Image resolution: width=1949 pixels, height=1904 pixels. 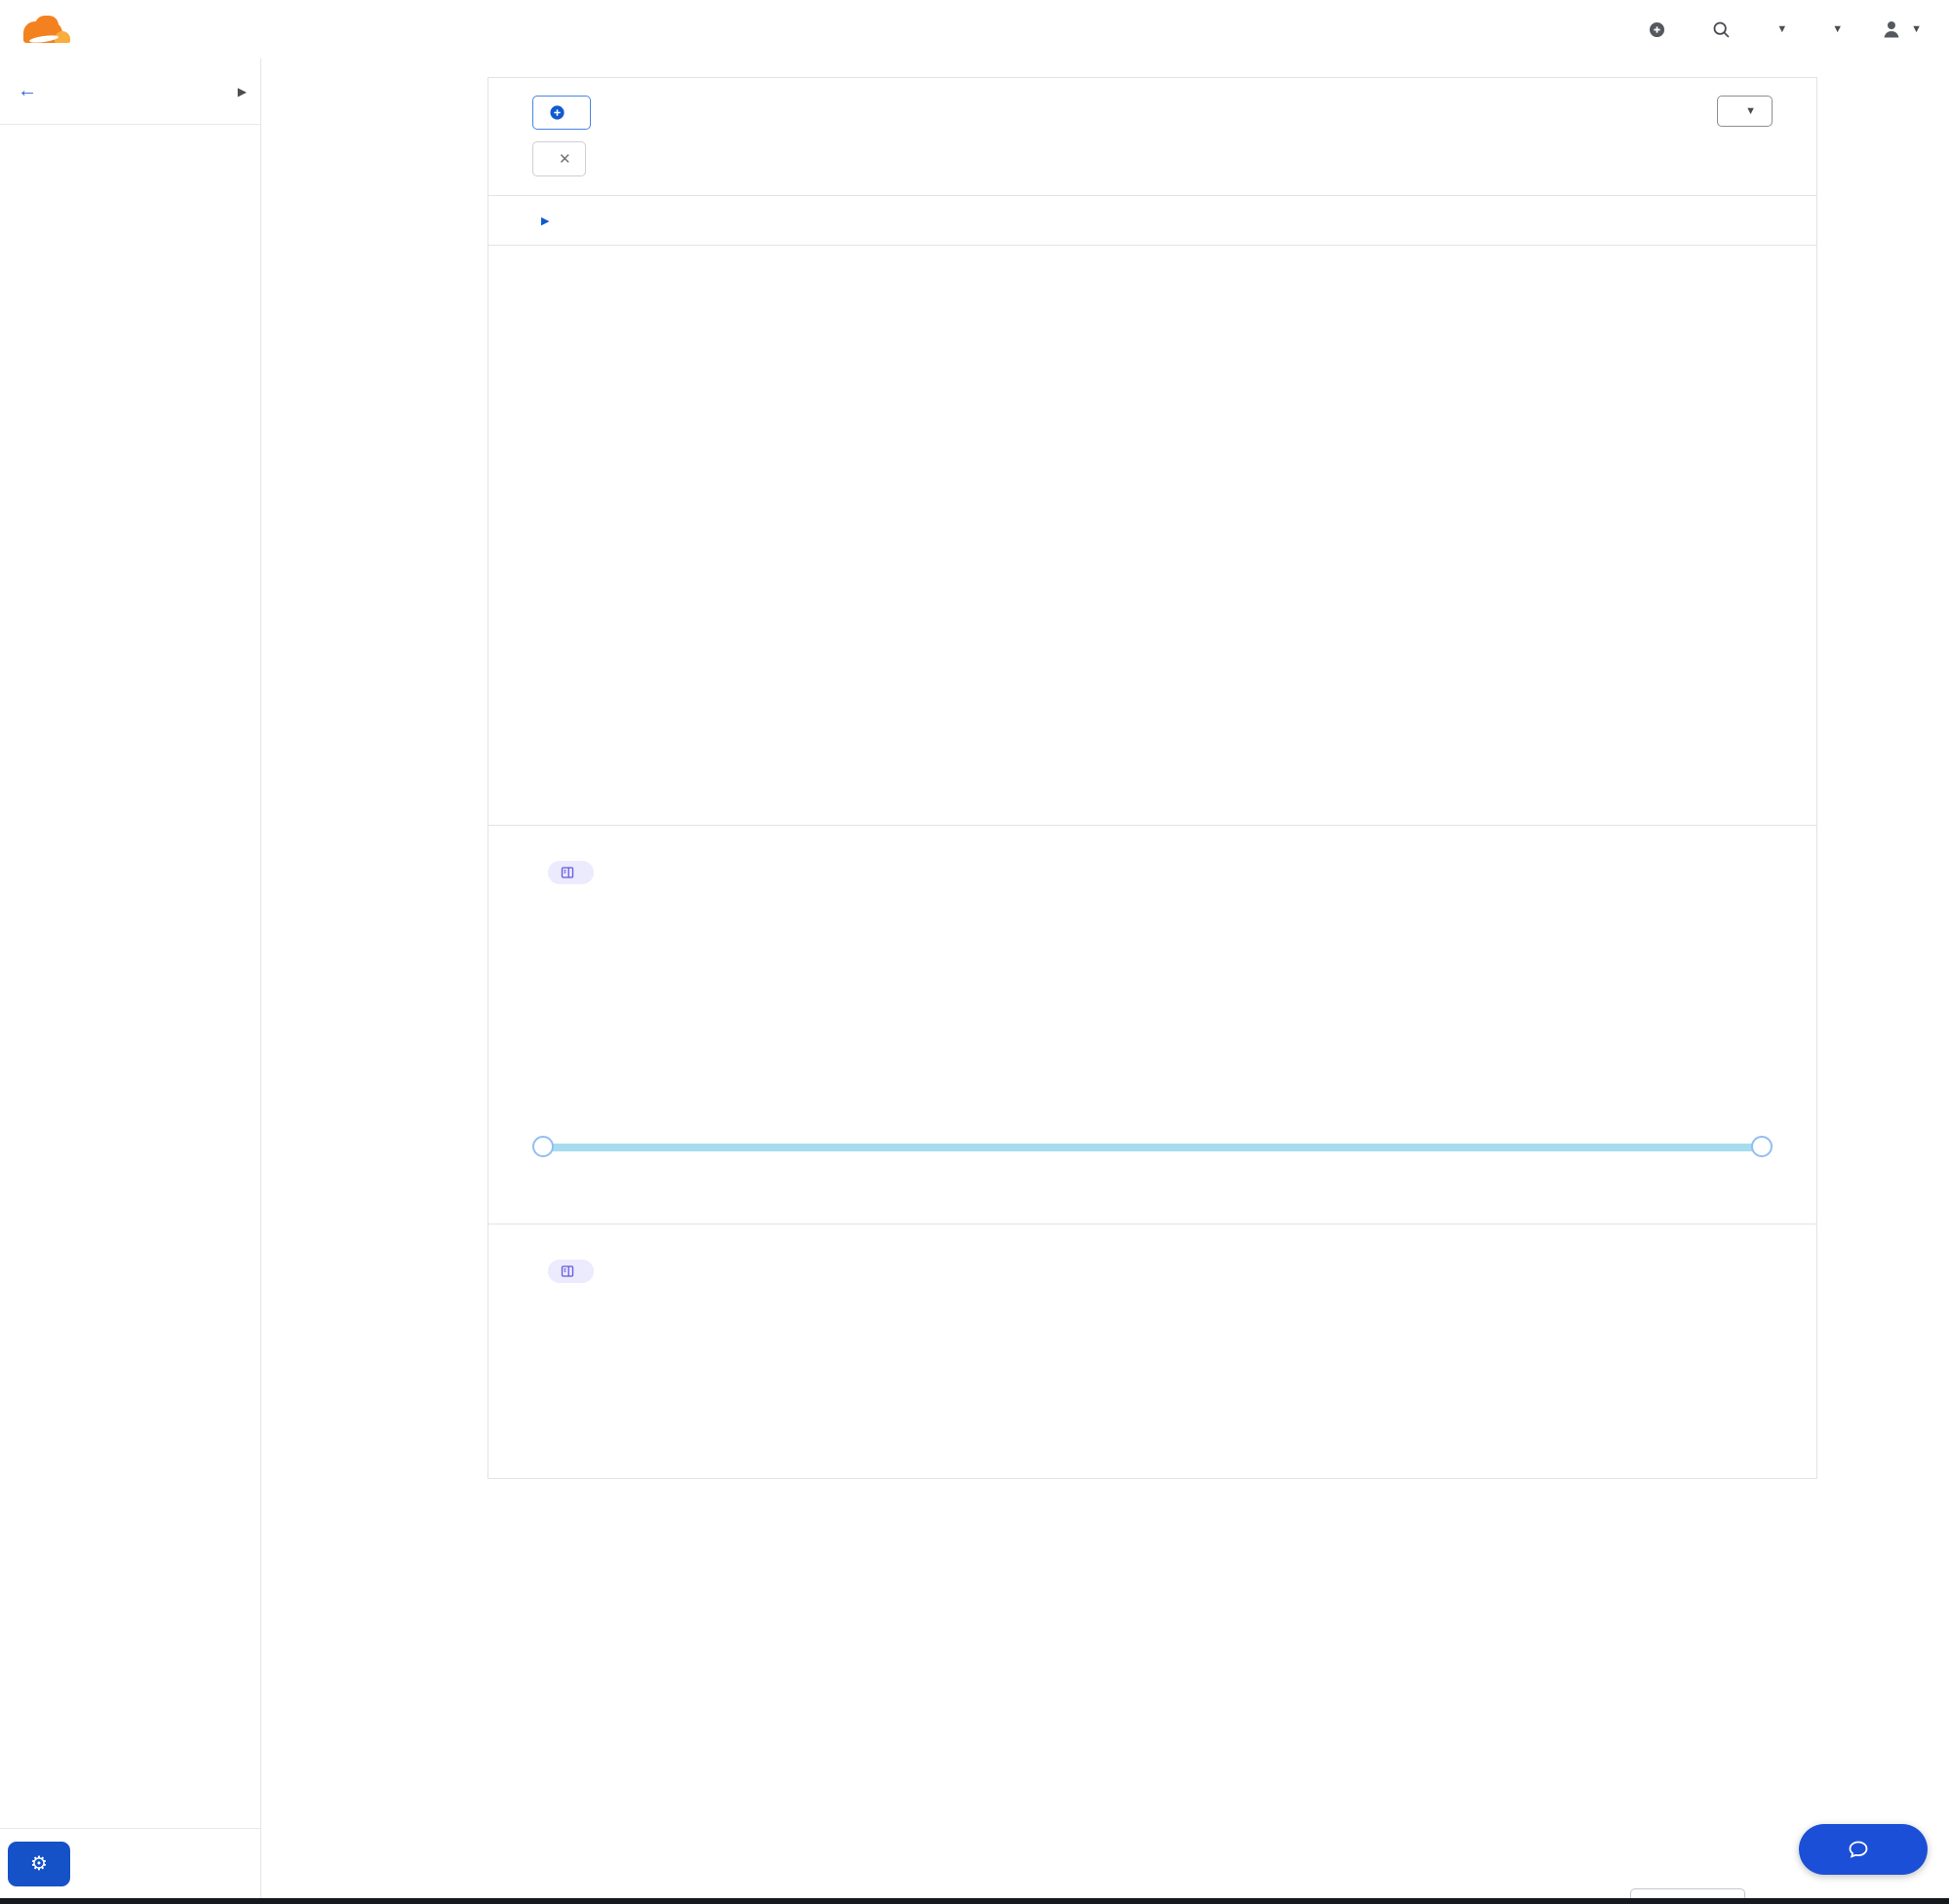 I want to click on search-button, so click(x=1722, y=29).